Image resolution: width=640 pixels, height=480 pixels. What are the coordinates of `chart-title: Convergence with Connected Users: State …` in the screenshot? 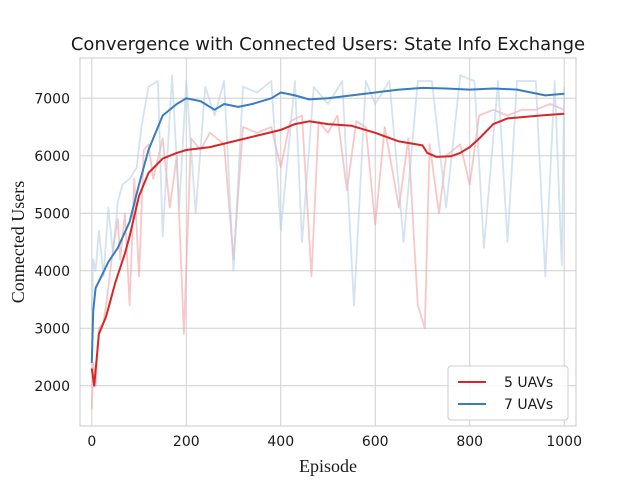 It's located at (328, 44).